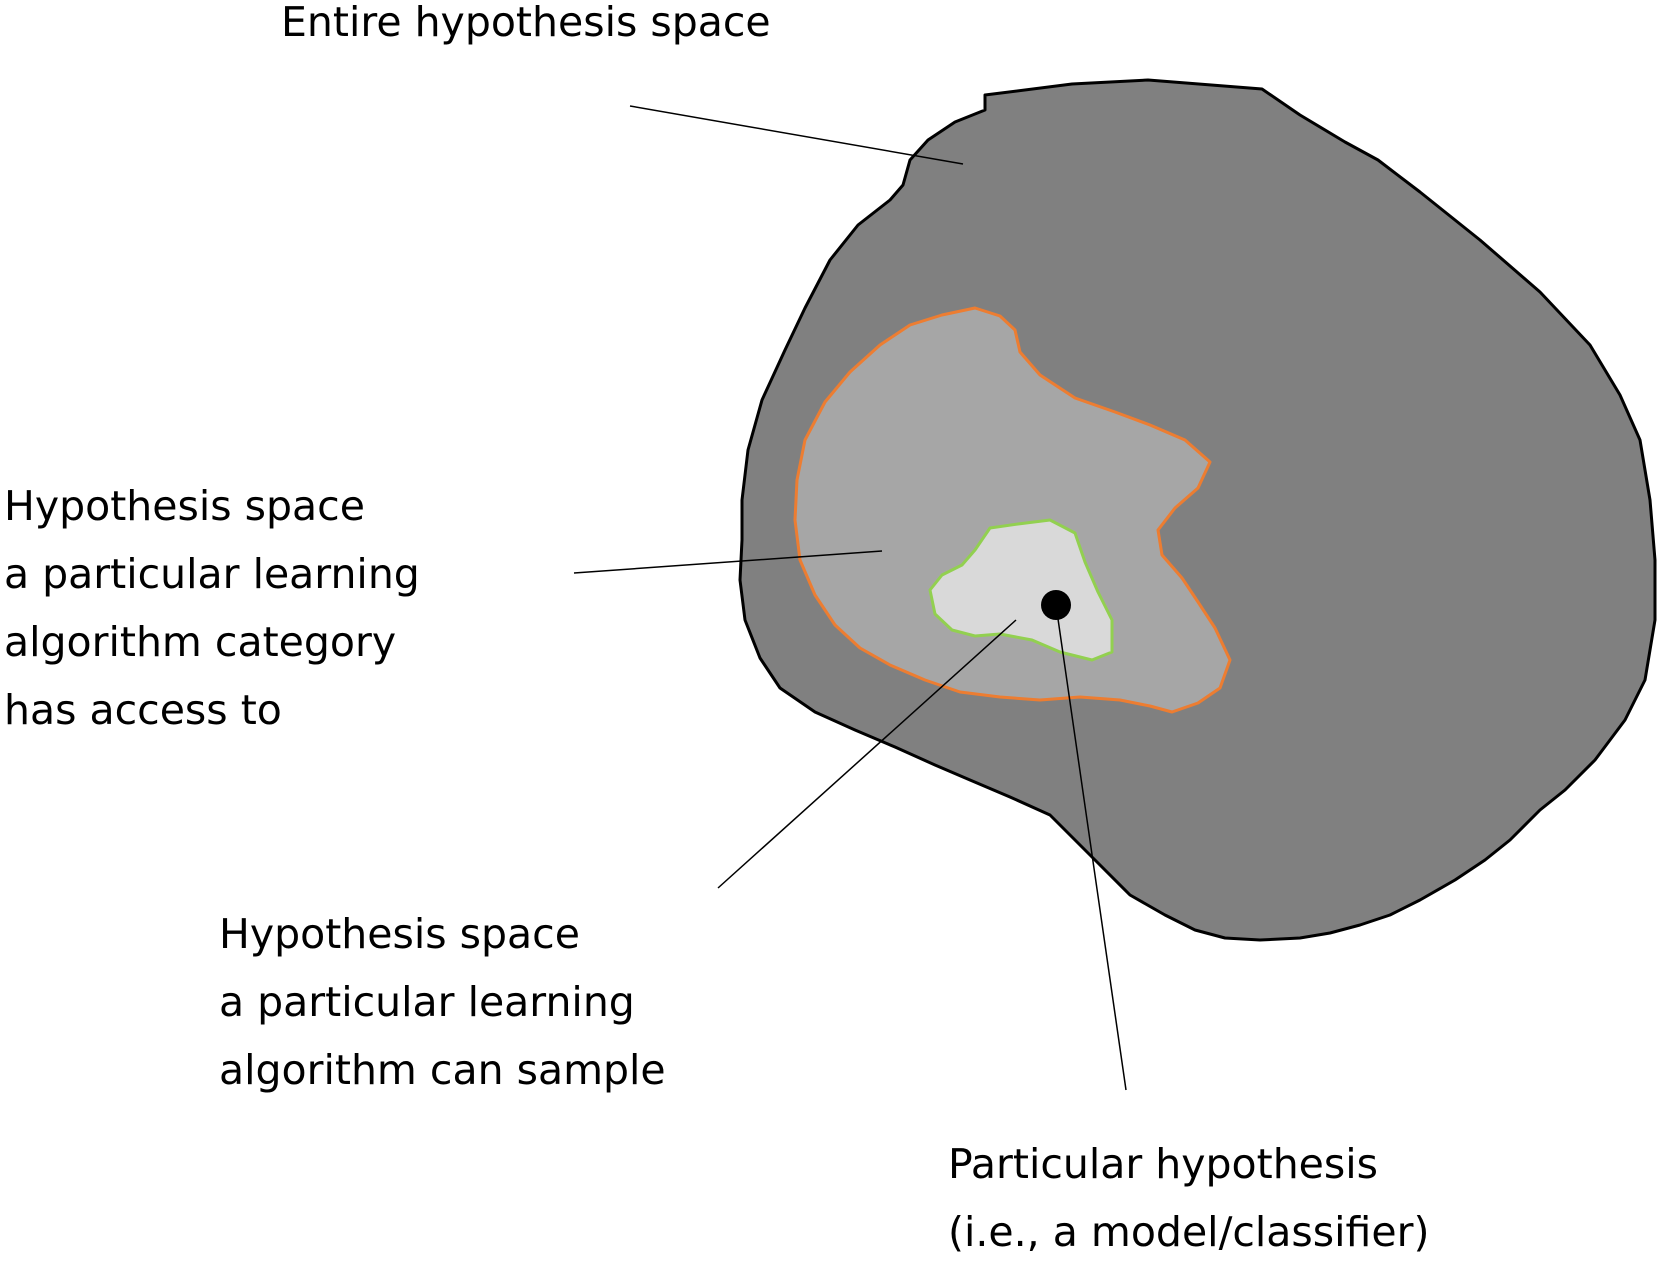  Describe the element at coordinates (526, 23) in the screenshot. I see `label-line: Entire hypothesis space` at that location.